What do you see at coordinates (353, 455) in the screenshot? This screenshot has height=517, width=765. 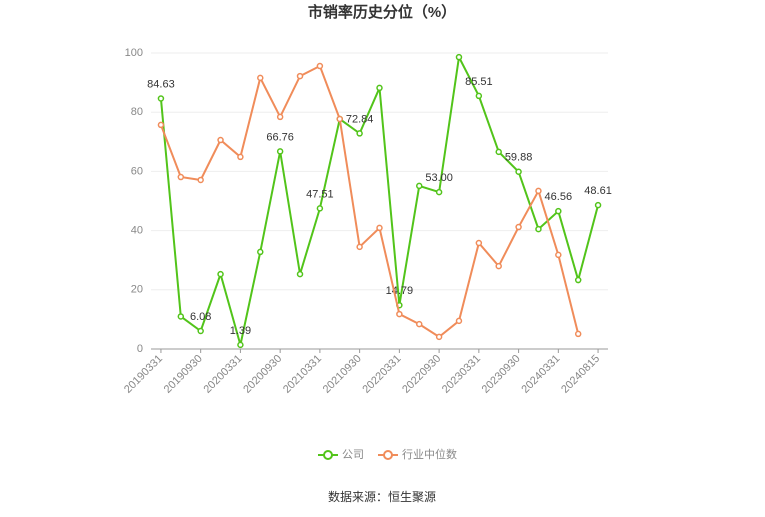 I see `legend-label: 公司` at bounding box center [353, 455].